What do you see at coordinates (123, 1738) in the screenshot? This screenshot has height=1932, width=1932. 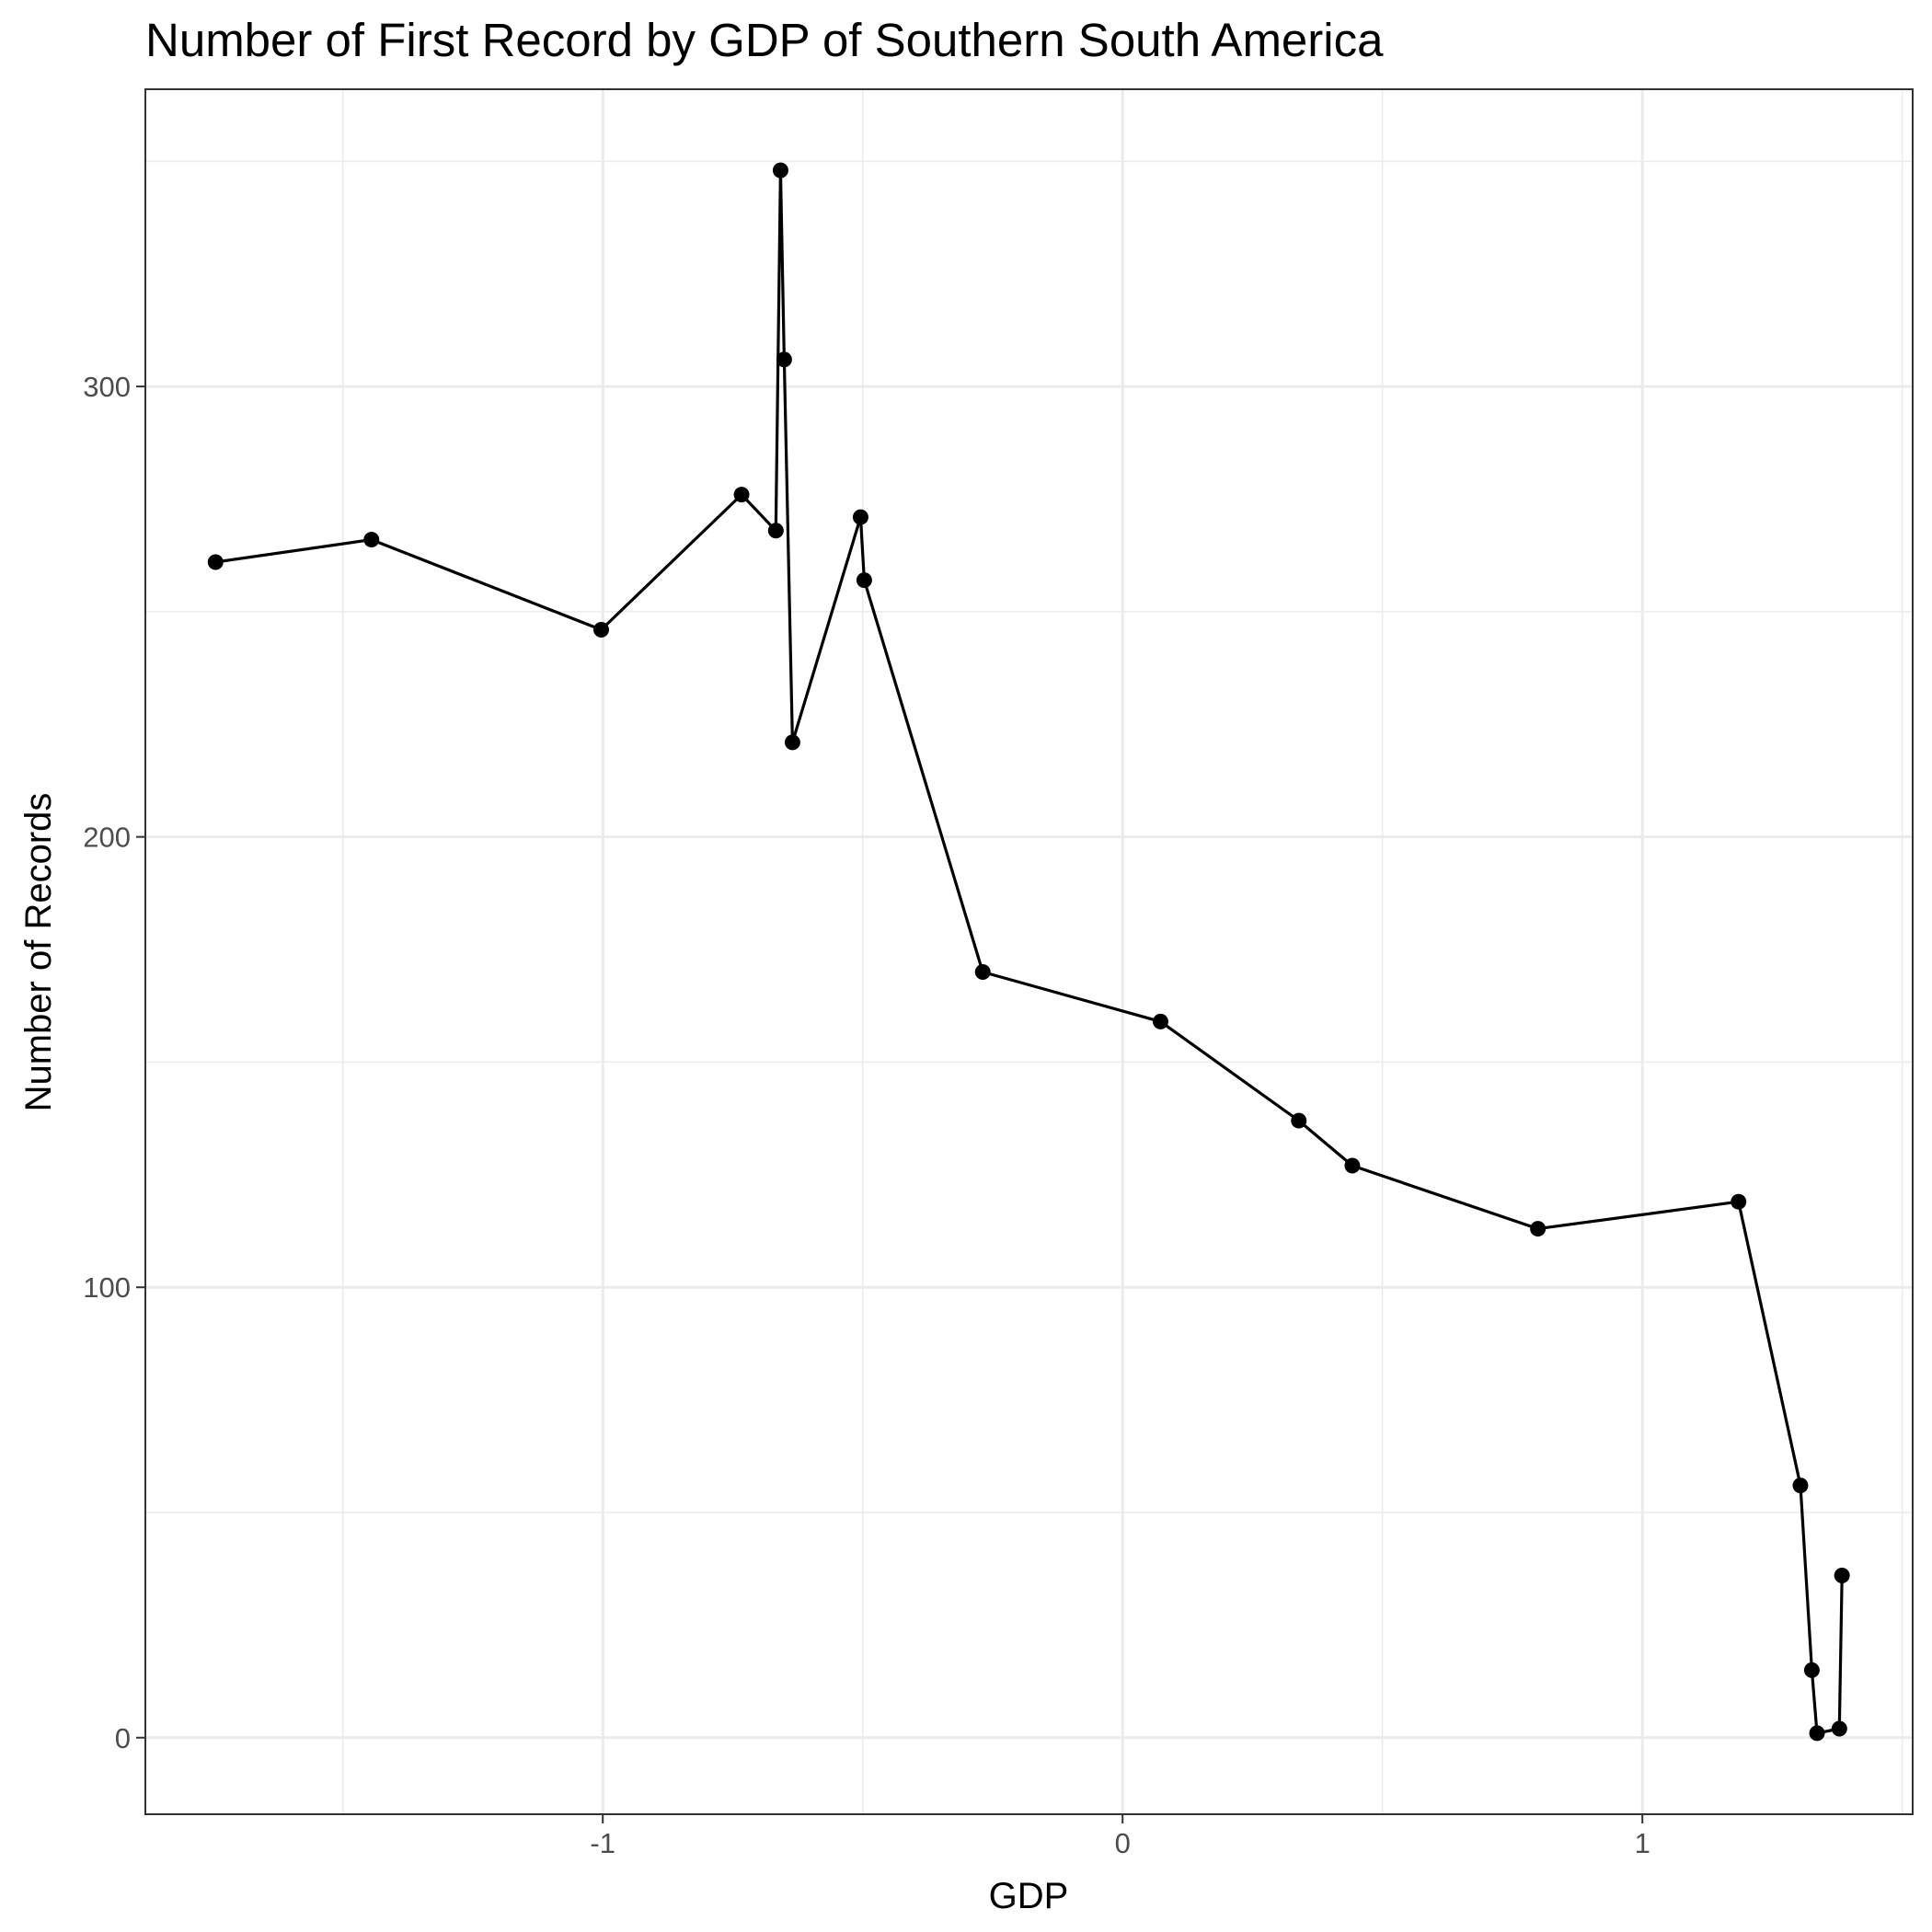 I see `y-tick-label: 0` at bounding box center [123, 1738].